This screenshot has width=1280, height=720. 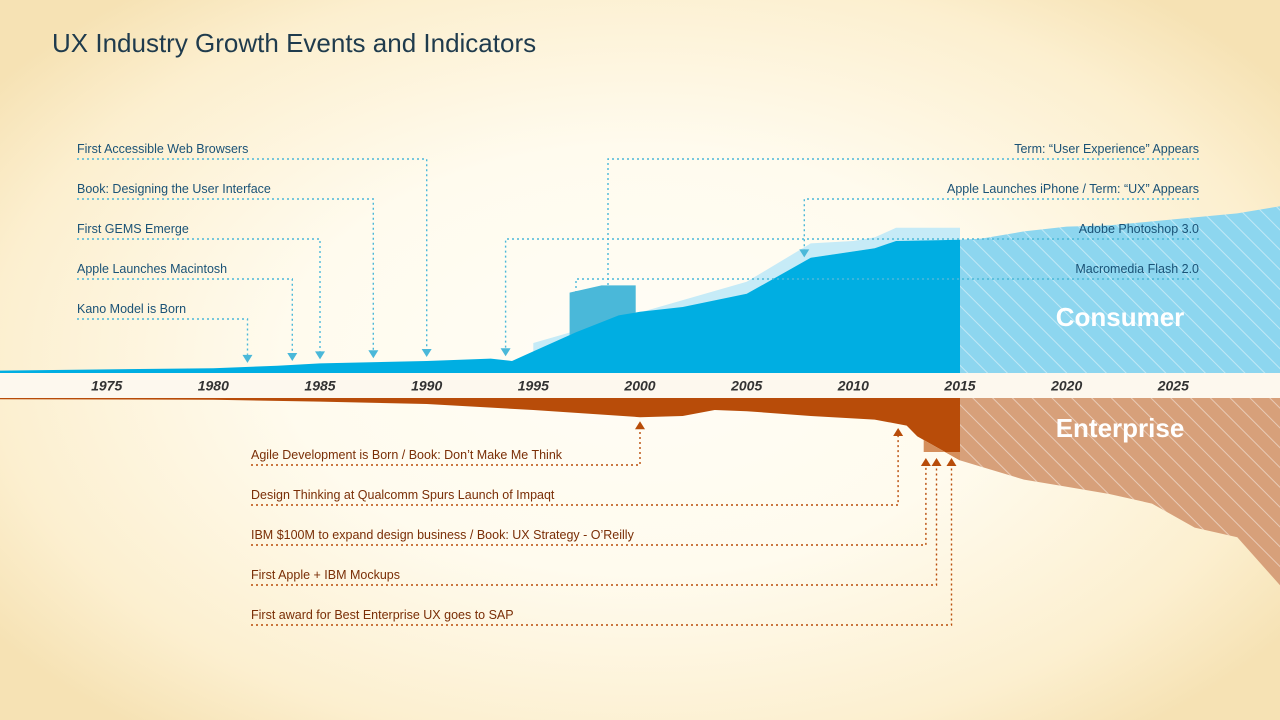 I want to click on consumer-event-label: First Accessible Web Browsers, so click(x=162, y=149).